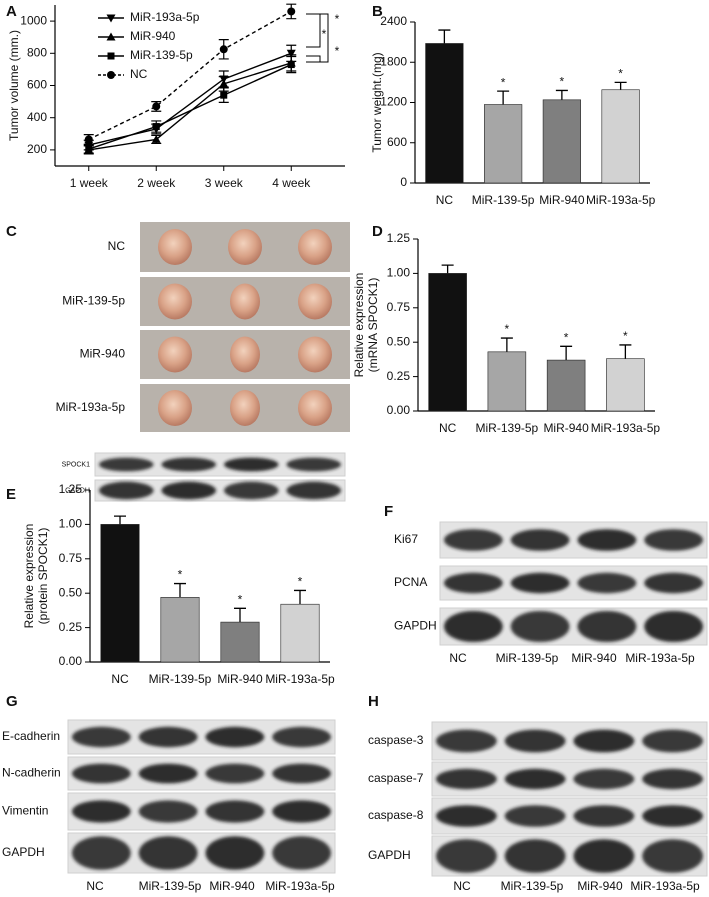 This screenshot has width=709, height=897. What do you see at coordinates (399, 410) in the screenshot?
I see `y-tick-label: 0.00` at bounding box center [399, 410].